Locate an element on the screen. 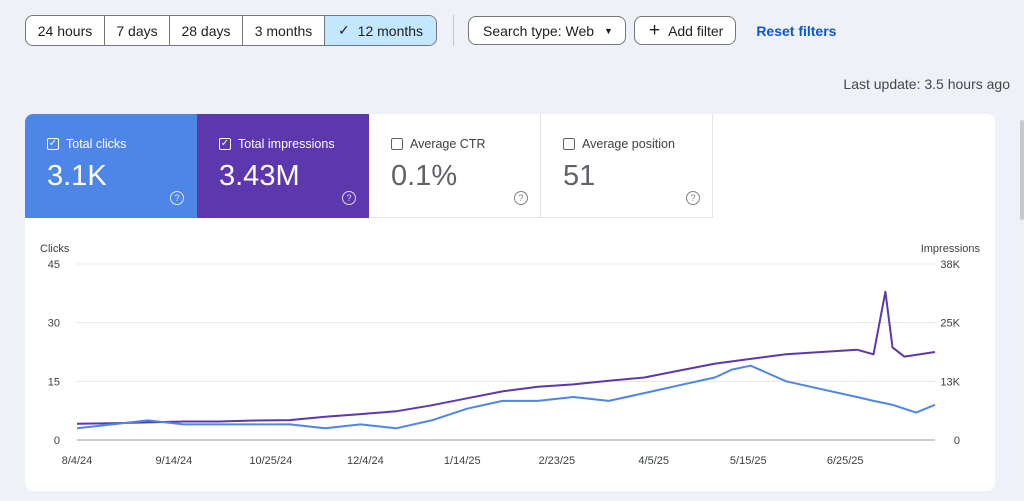 The image size is (1024, 501). metric-value: 51 is located at coordinates (579, 176).